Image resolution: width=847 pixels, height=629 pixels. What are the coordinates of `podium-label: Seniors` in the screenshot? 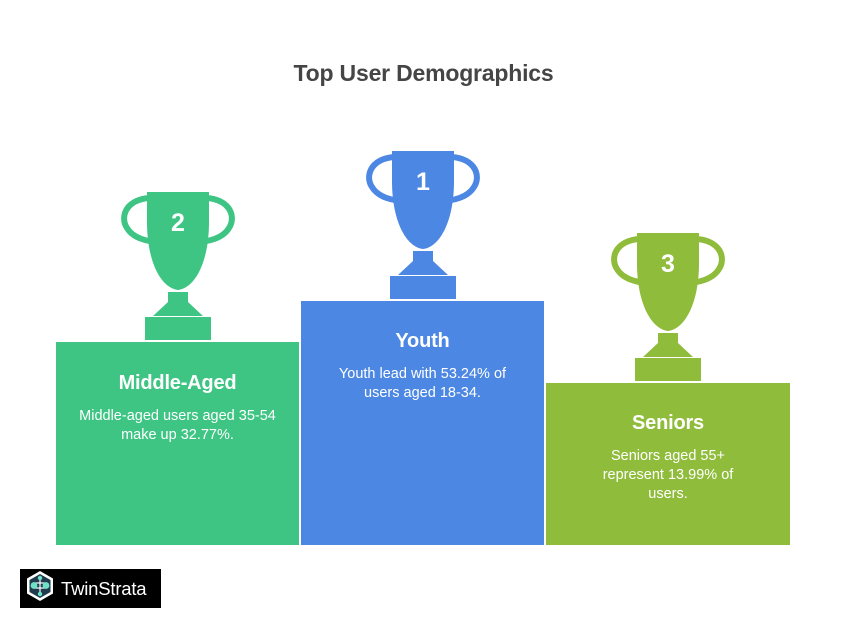 It's located at (668, 423).